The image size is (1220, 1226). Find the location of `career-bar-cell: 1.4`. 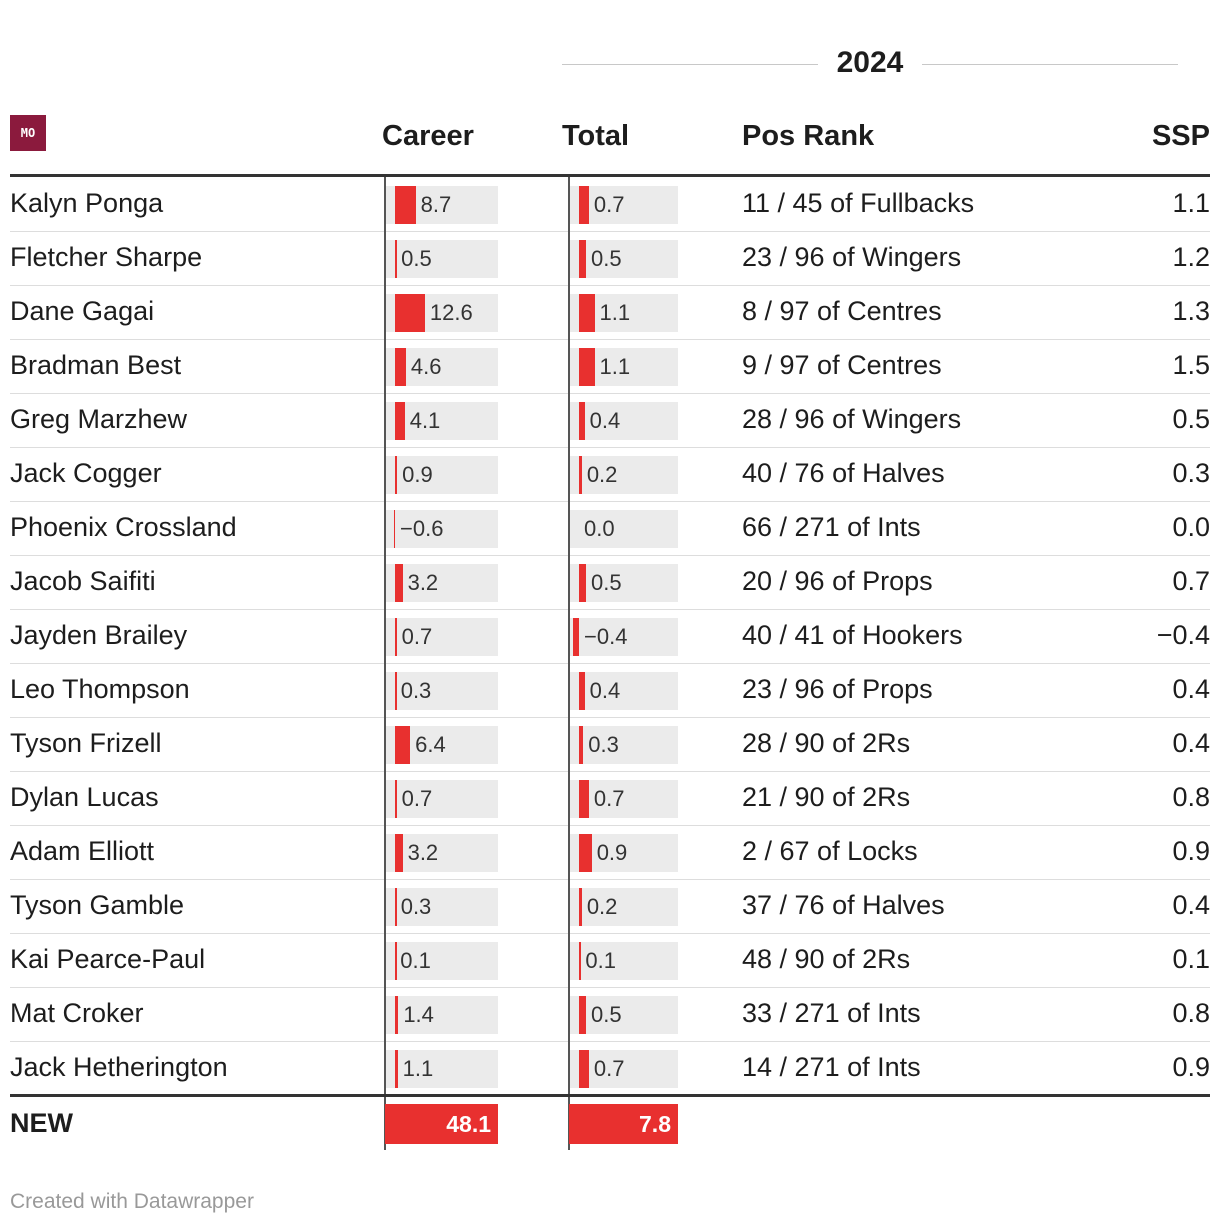

career-bar-cell: 1.4 is located at coordinates (441, 1015).